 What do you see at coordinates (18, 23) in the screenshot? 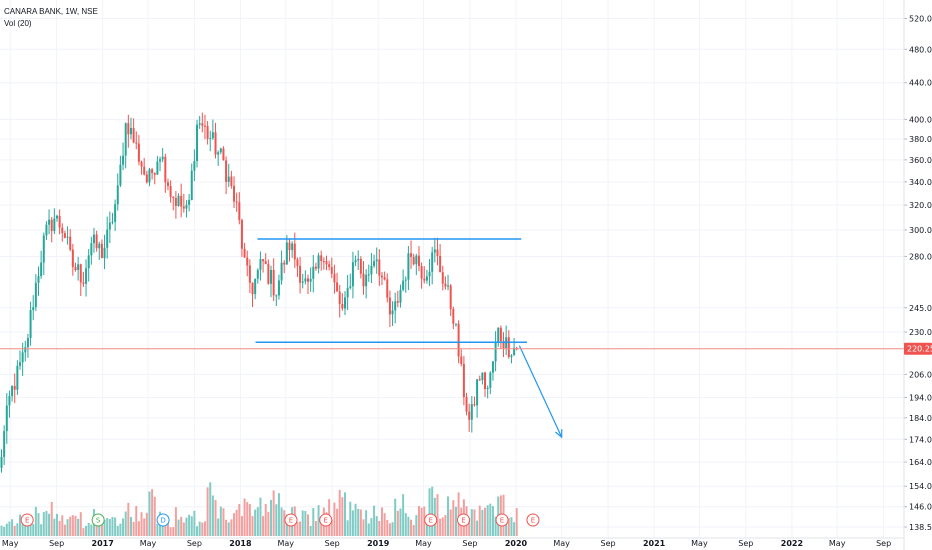
I see `volume-indicator-title: Vol (20)` at bounding box center [18, 23].